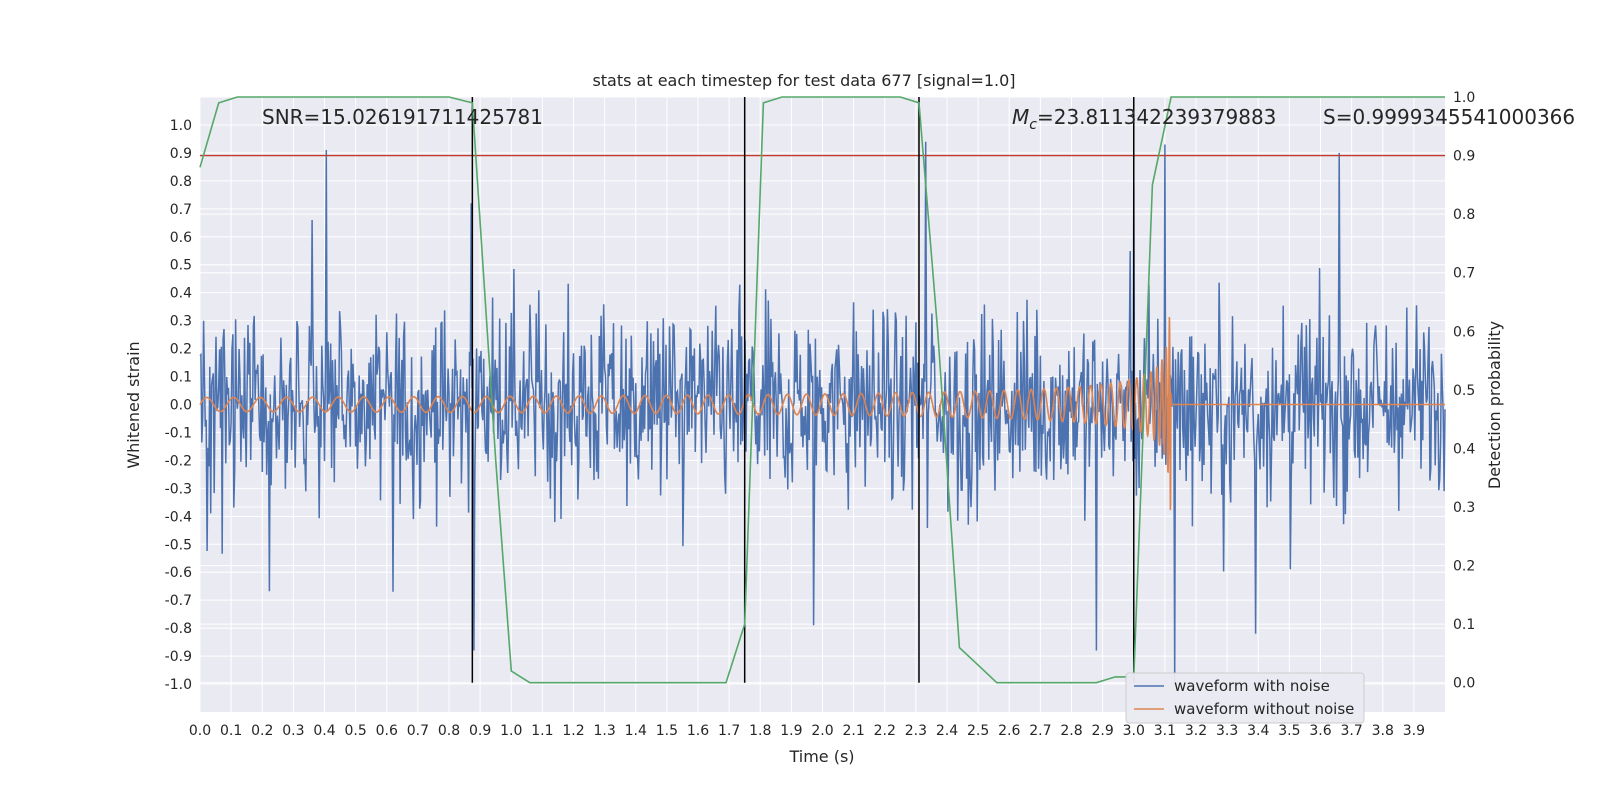 This screenshot has width=1600, height=800. What do you see at coordinates (178, 573) in the screenshot?
I see `y-tick-label: -0.6` at bounding box center [178, 573].